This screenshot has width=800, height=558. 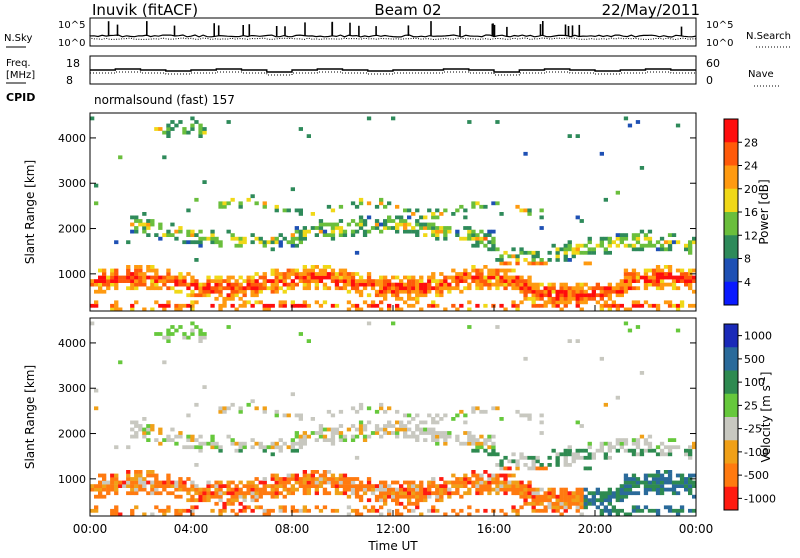 I want to click on noise-search-line, so click(x=393, y=39).